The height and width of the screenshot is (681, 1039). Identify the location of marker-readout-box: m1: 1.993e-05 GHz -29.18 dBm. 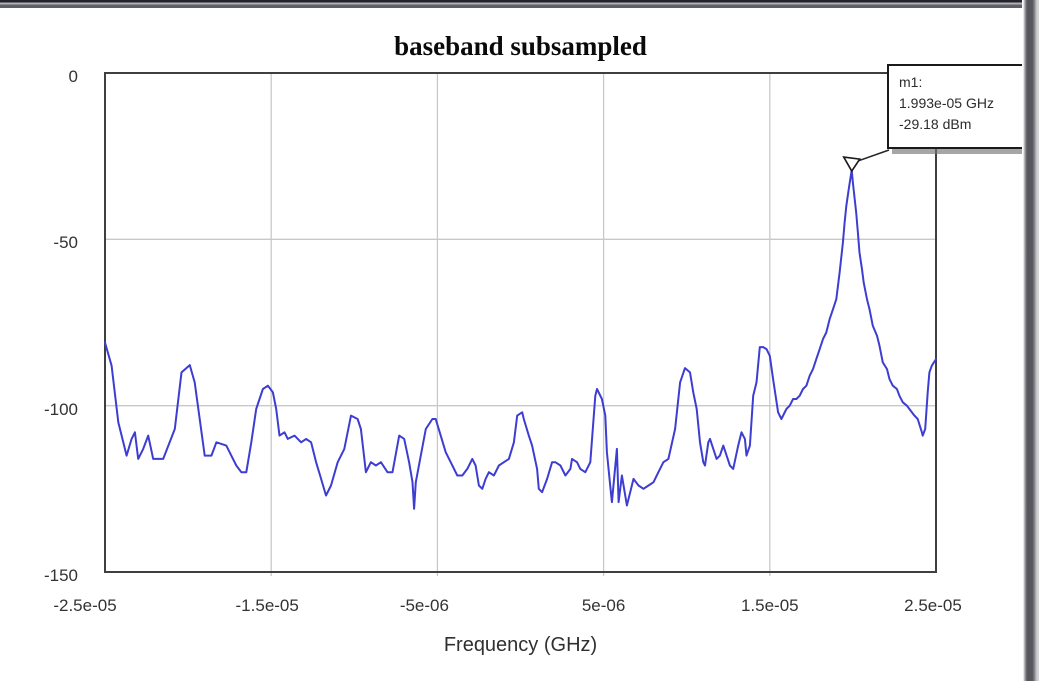
(959, 106).